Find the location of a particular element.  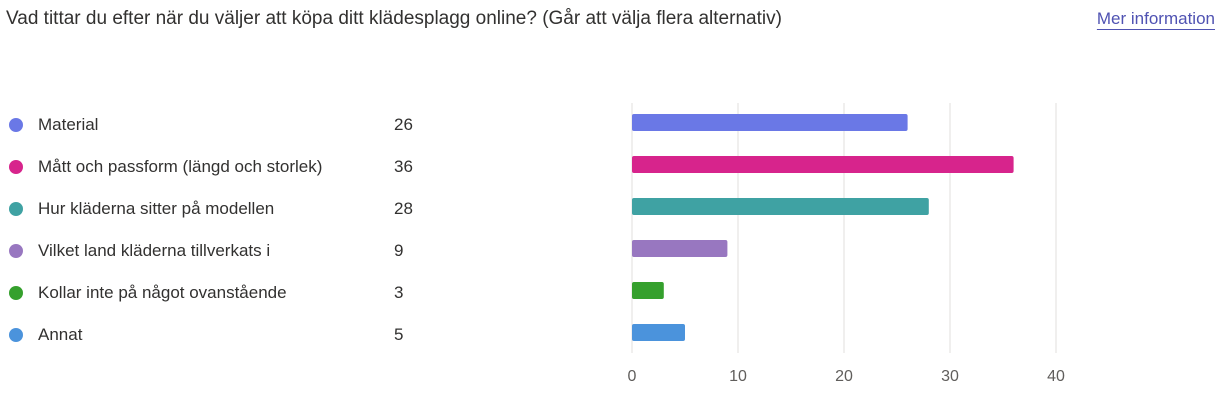

legend-count: 36 is located at coordinates (403, 166).